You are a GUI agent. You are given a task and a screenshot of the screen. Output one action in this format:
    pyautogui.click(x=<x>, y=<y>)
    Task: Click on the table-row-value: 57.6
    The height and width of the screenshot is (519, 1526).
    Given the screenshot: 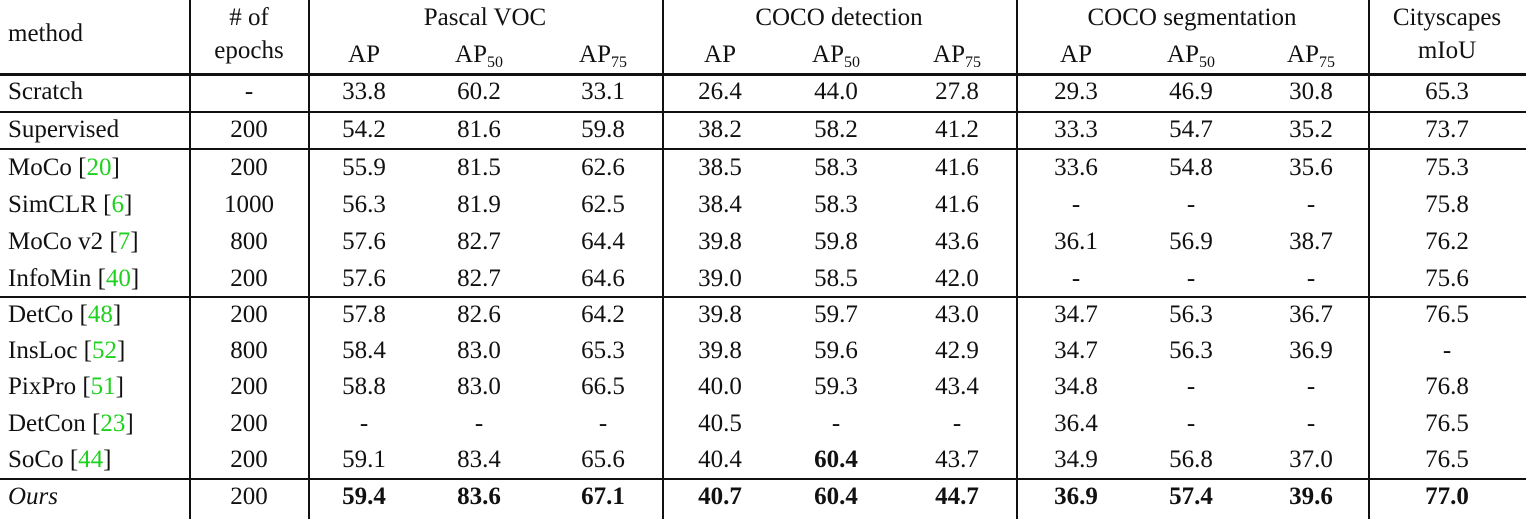 What is the action you would take?
    pyautogui.click(x=364, y=241)
    